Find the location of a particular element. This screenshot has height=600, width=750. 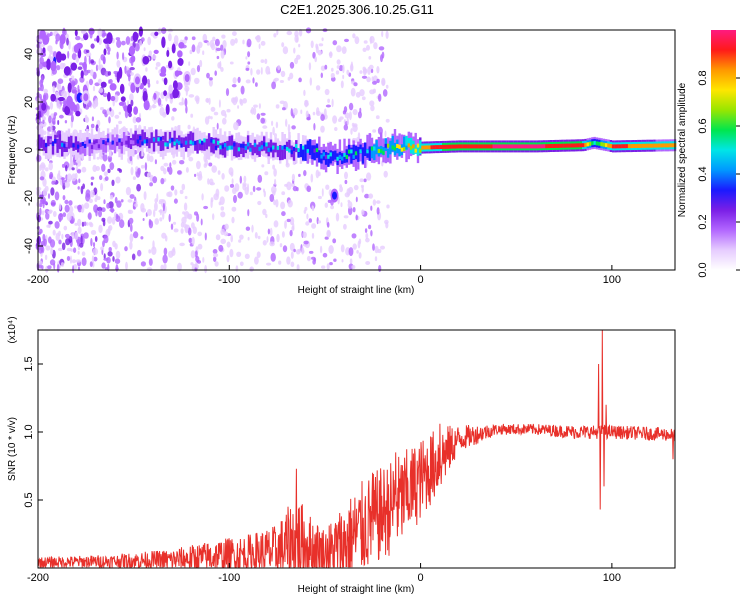

colorbar-tick-label: 0.2 is located at coordinates (703, 221).